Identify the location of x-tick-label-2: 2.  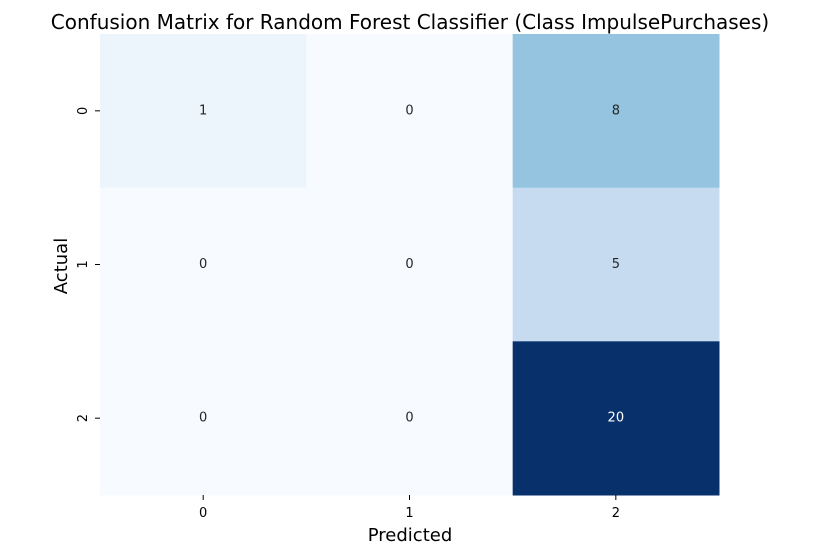
(616, 513).